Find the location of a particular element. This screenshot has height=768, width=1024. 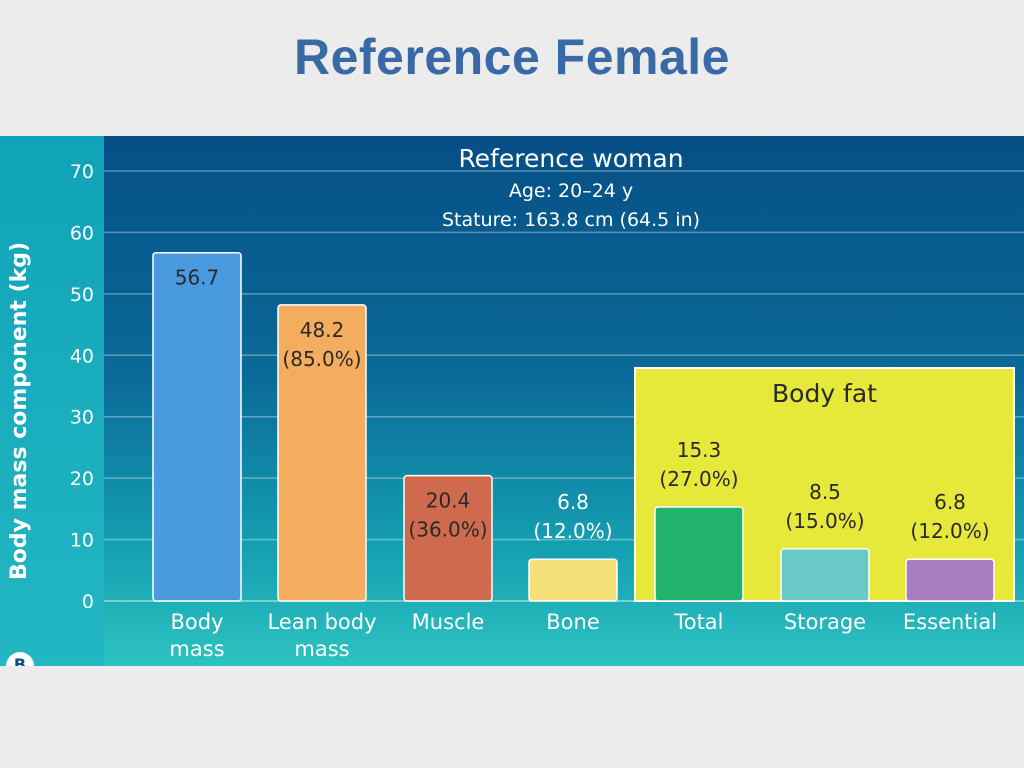

slide-title: Reference Female is located at coordinates (511, 57).